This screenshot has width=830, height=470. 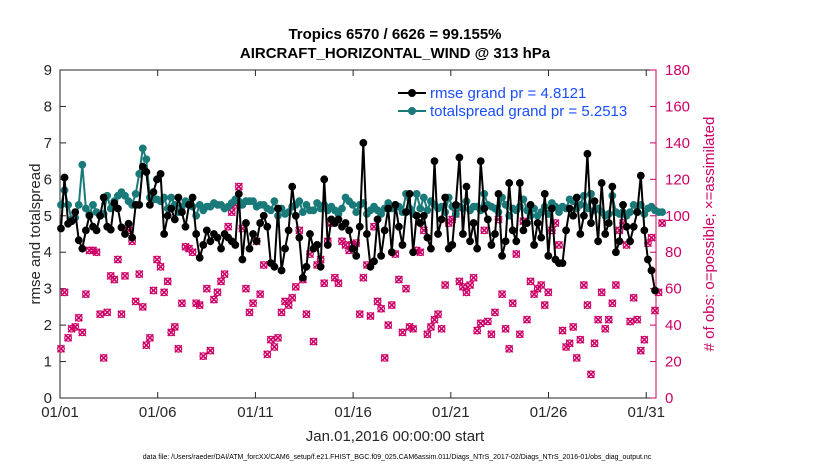 I want to click on y-axis-label: rmse and totalspread, so click(x=35, y=234).